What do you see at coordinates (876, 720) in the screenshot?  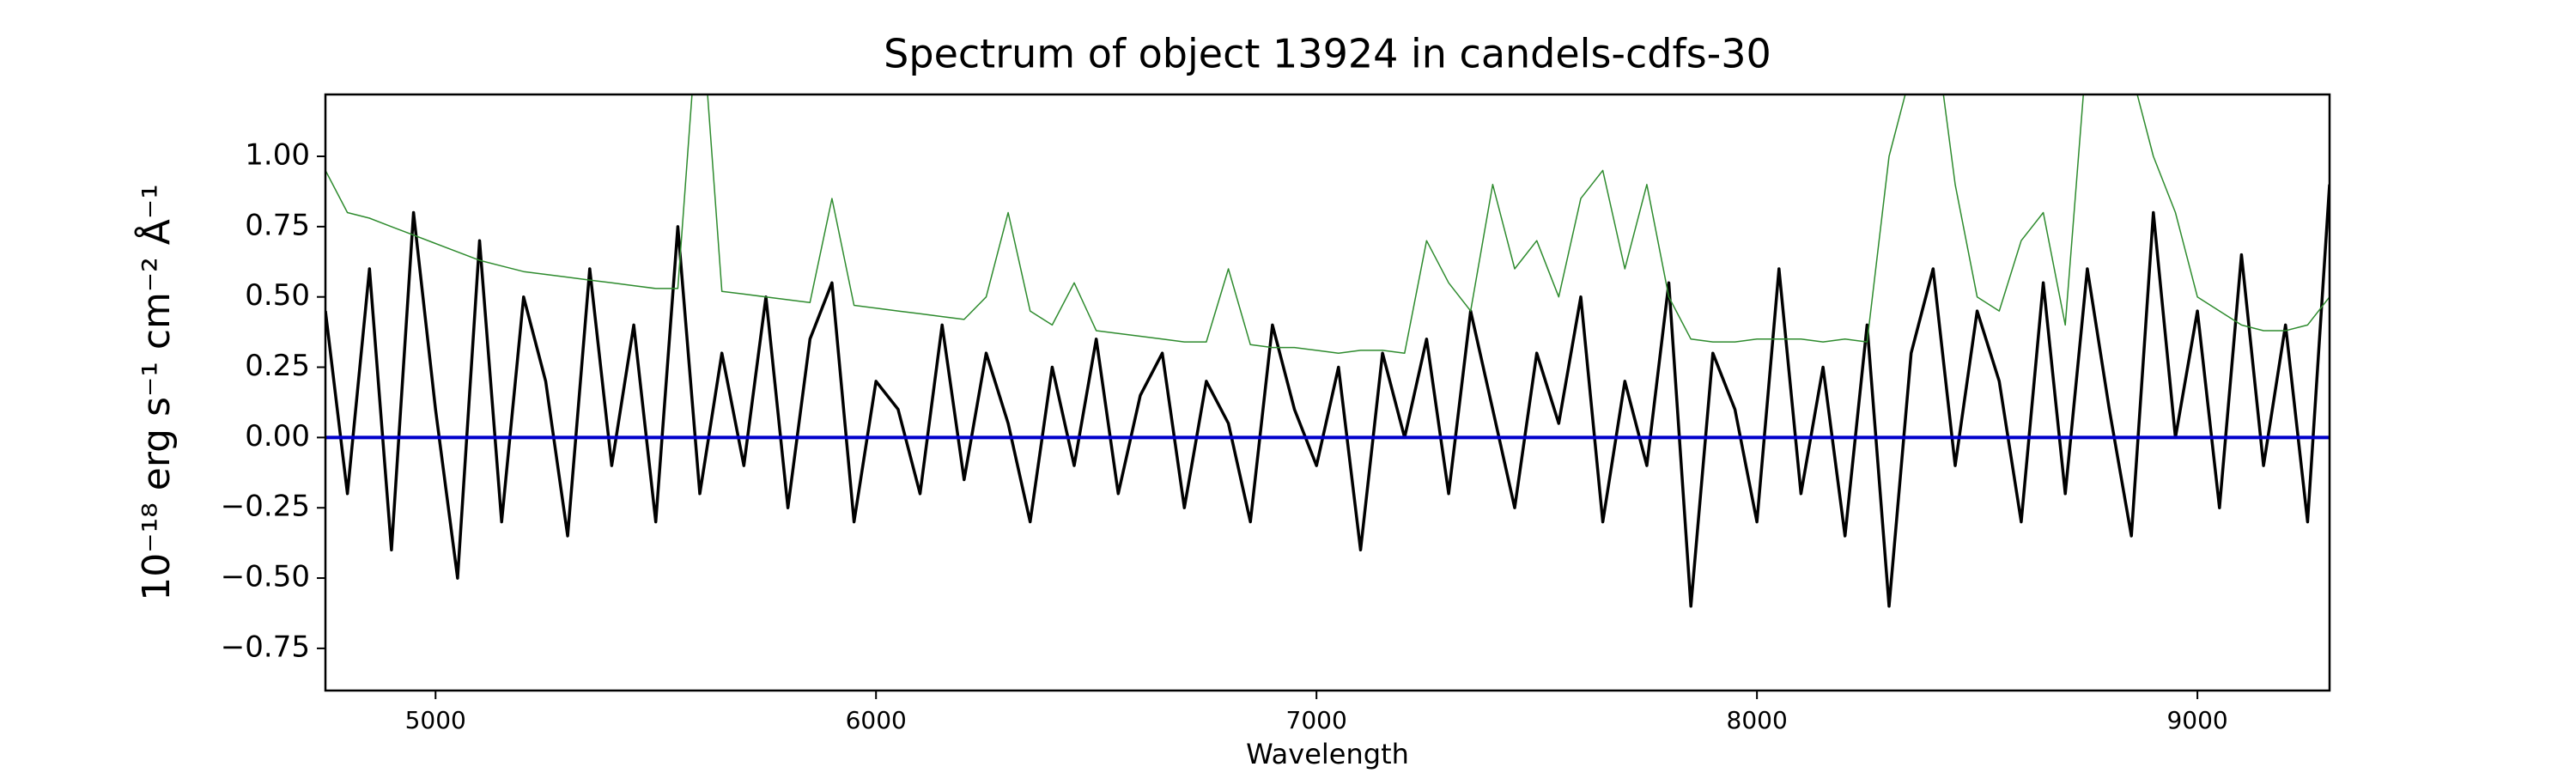 I see `x-tick-label: 6000` at bounding box center [876, 720].